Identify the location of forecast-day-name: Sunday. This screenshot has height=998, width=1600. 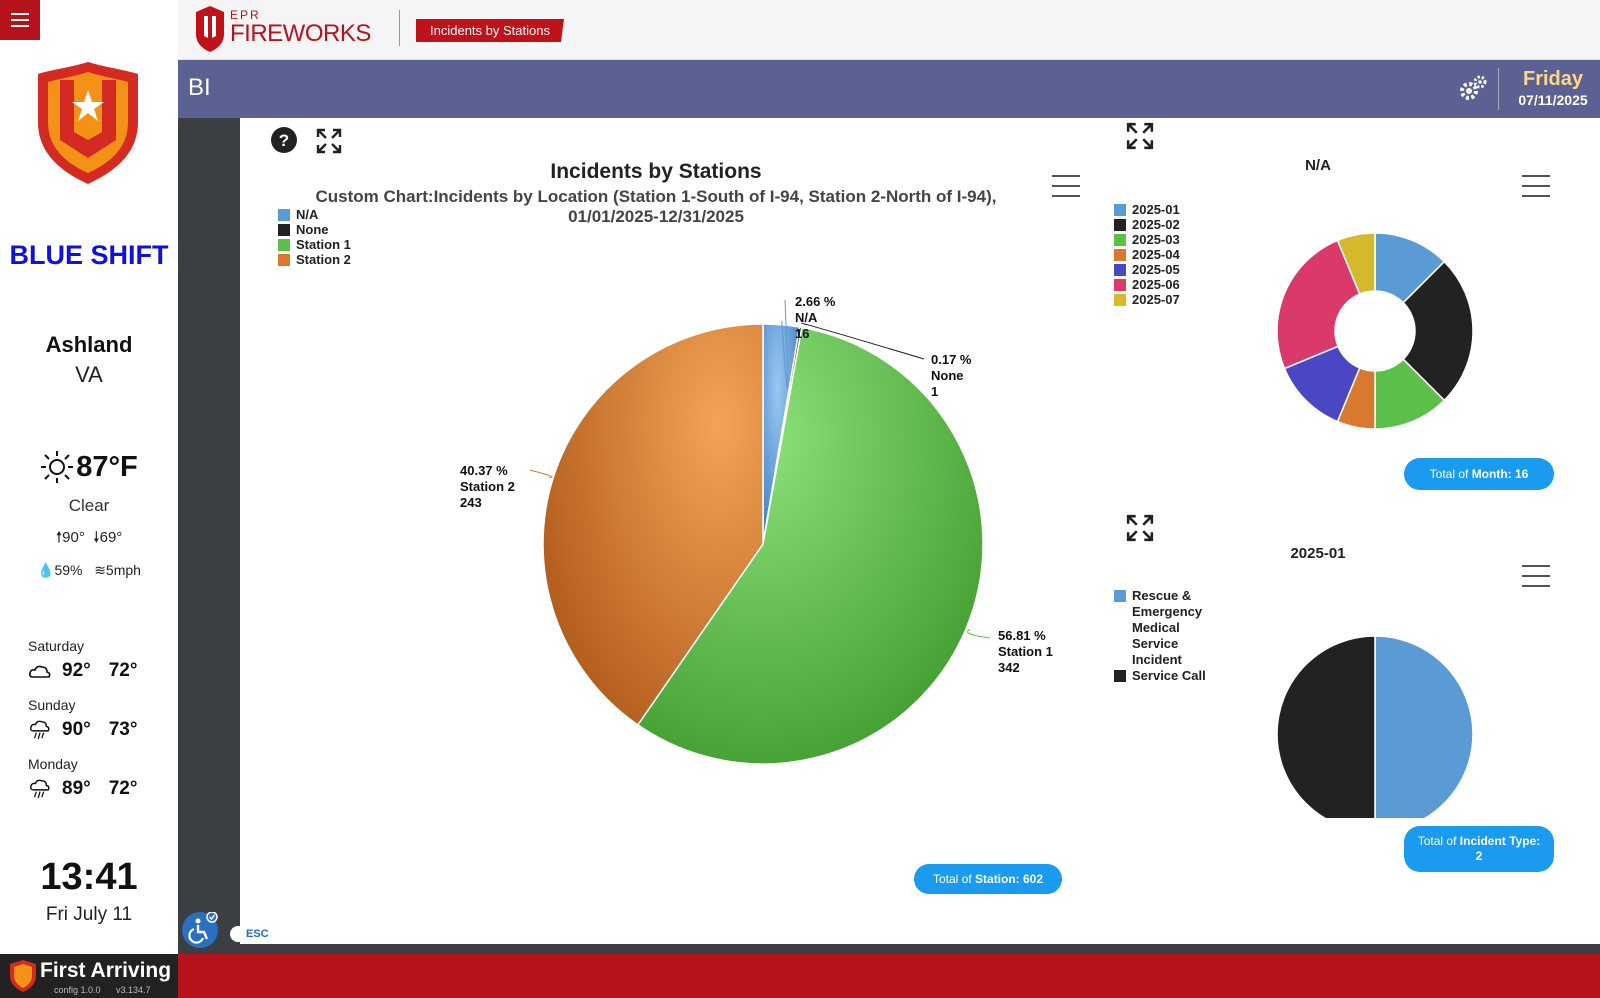
(52, 705).